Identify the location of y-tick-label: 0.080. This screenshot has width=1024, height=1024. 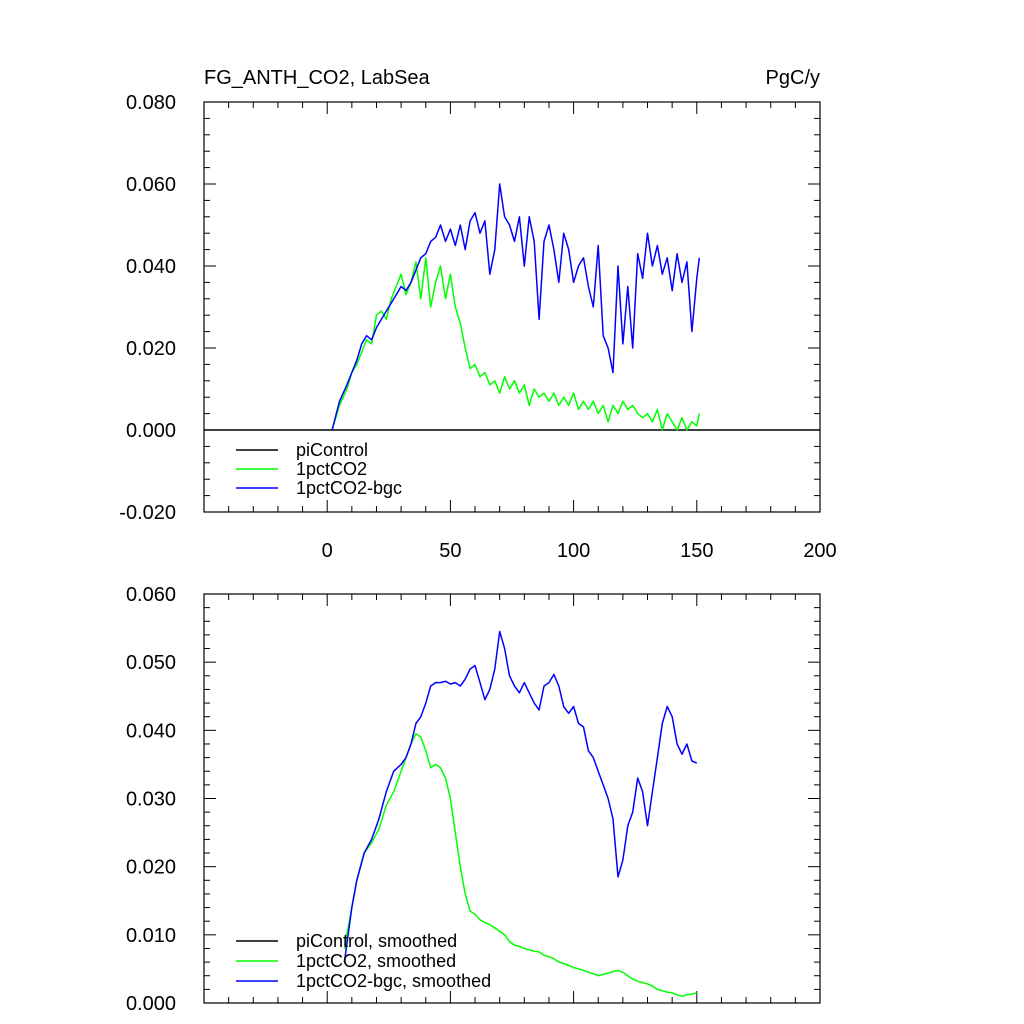
(151, 103).